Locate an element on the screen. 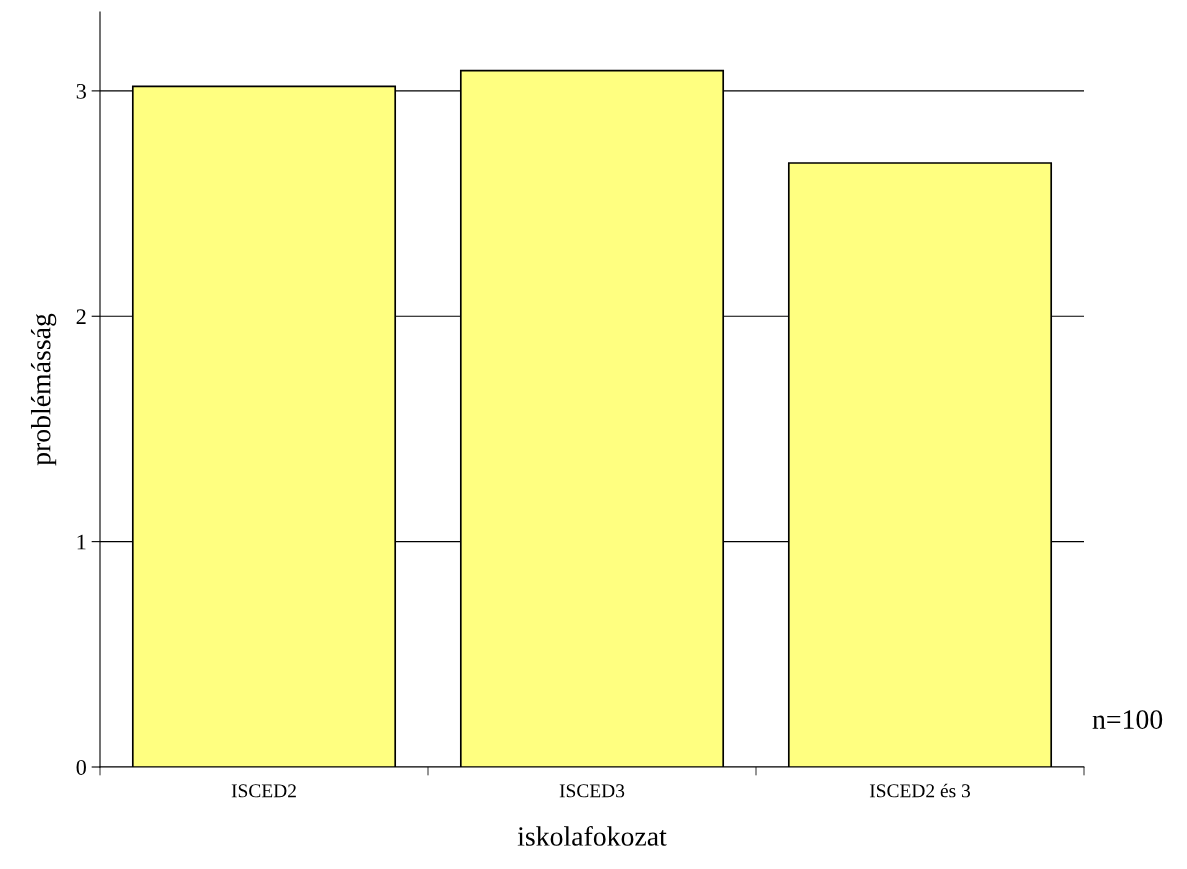 Image resolution: width=1187 pixels, height=869 pixels. text: n=100 is located at coordinates (1127, 719).